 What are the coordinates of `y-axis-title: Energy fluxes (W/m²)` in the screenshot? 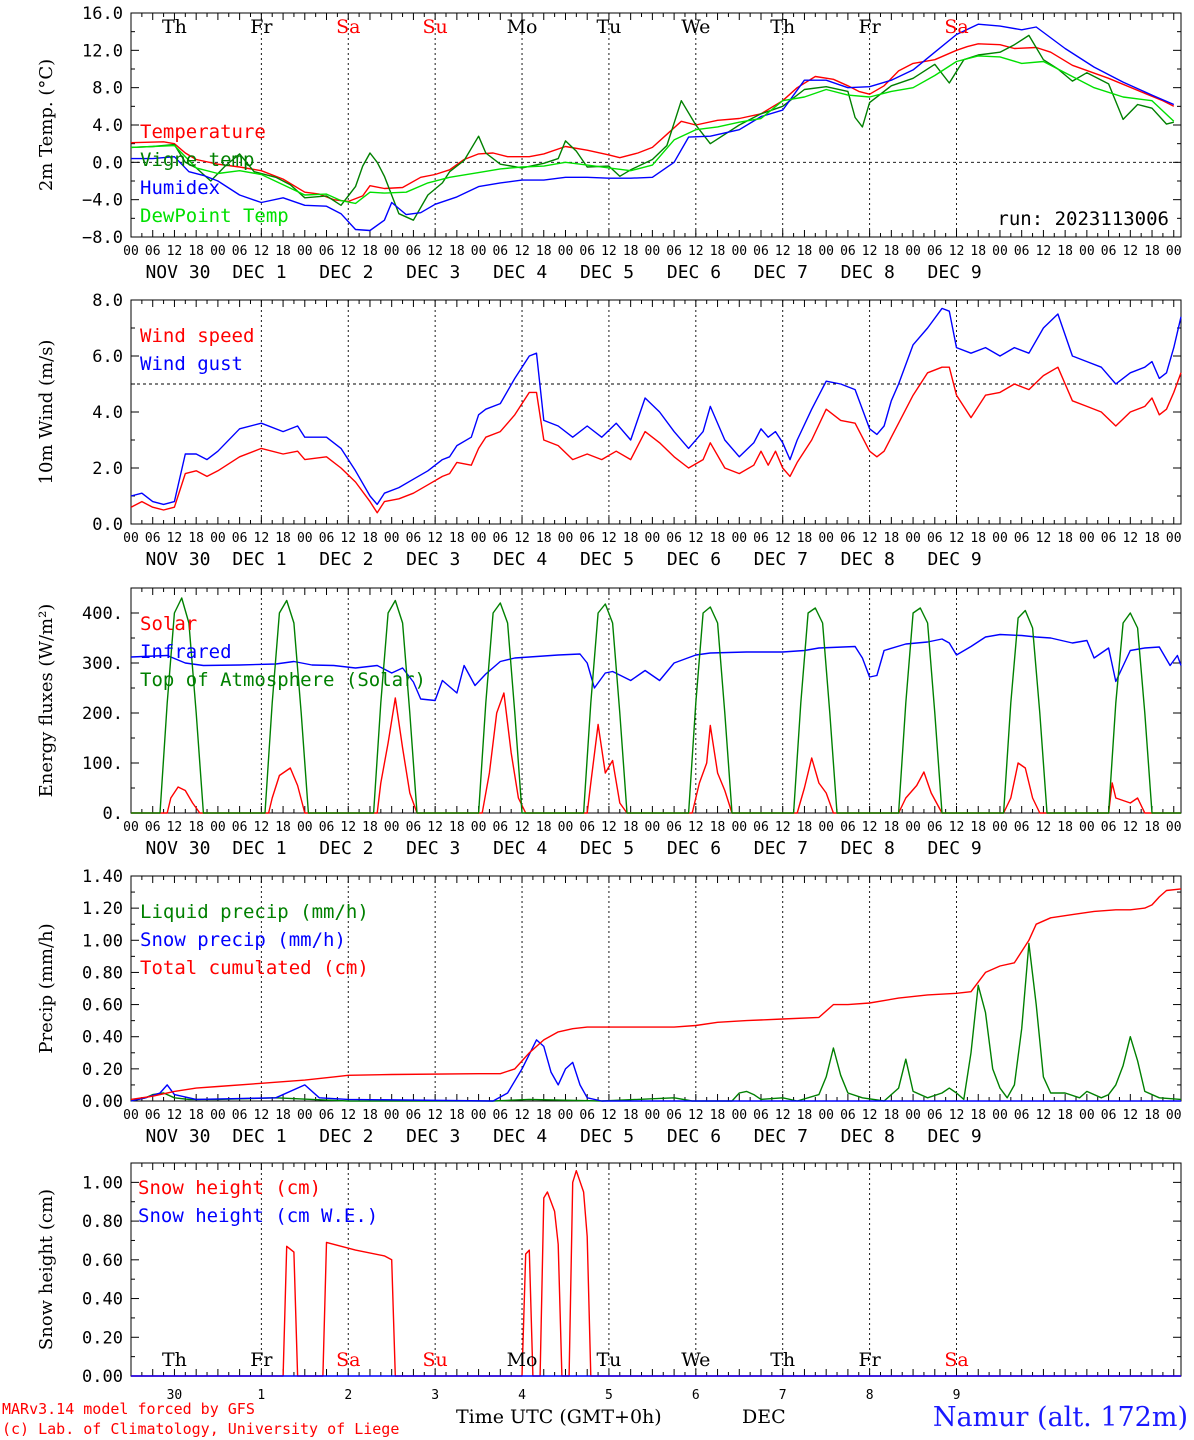 It's located at (46, 701).